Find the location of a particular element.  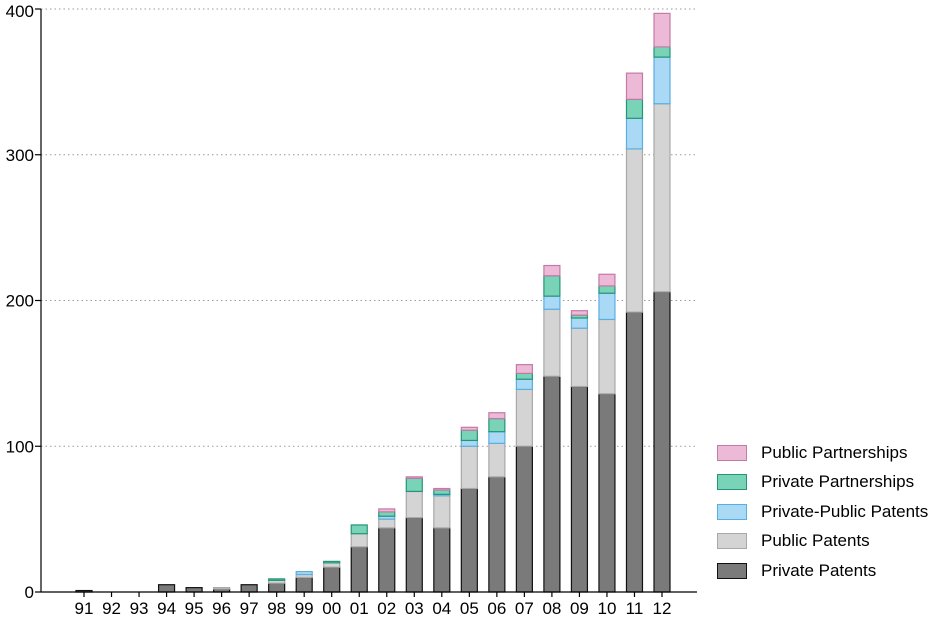

legend-label: Private Partnerships is located at coordinates (838, 482).